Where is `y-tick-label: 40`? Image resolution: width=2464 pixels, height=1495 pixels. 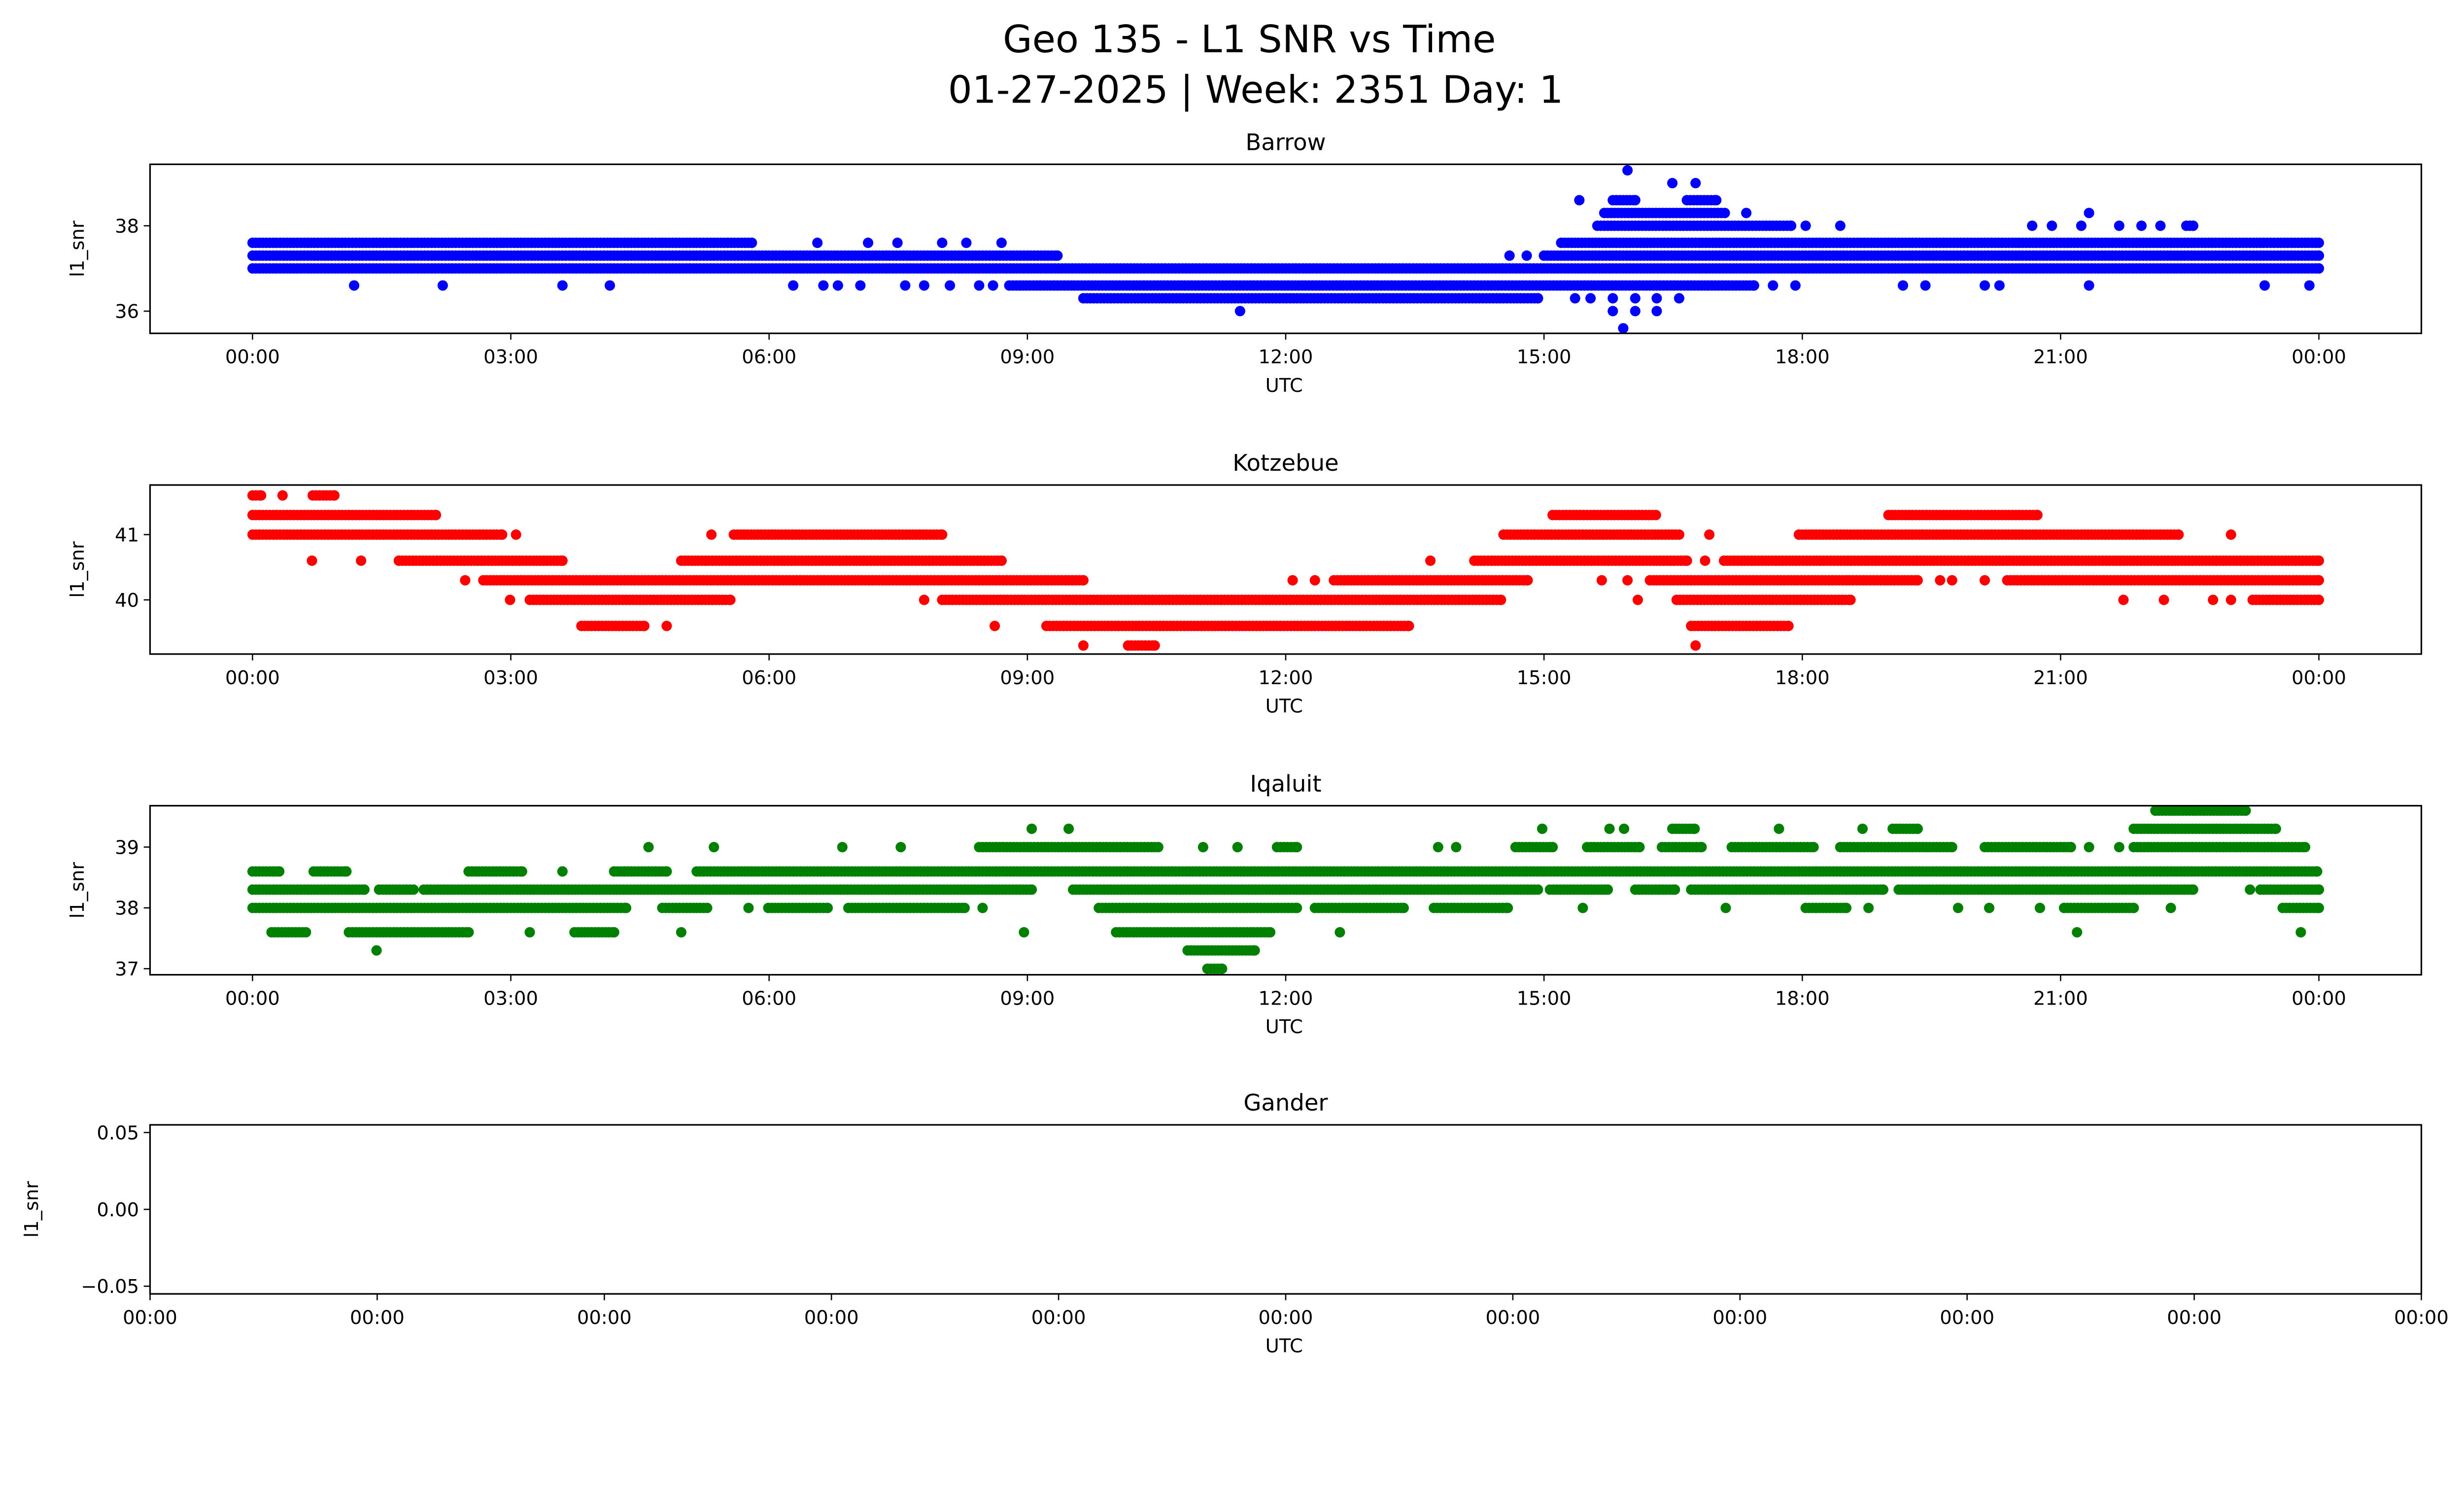
y-tick-label: 40 is located at coordinates (127, 601).